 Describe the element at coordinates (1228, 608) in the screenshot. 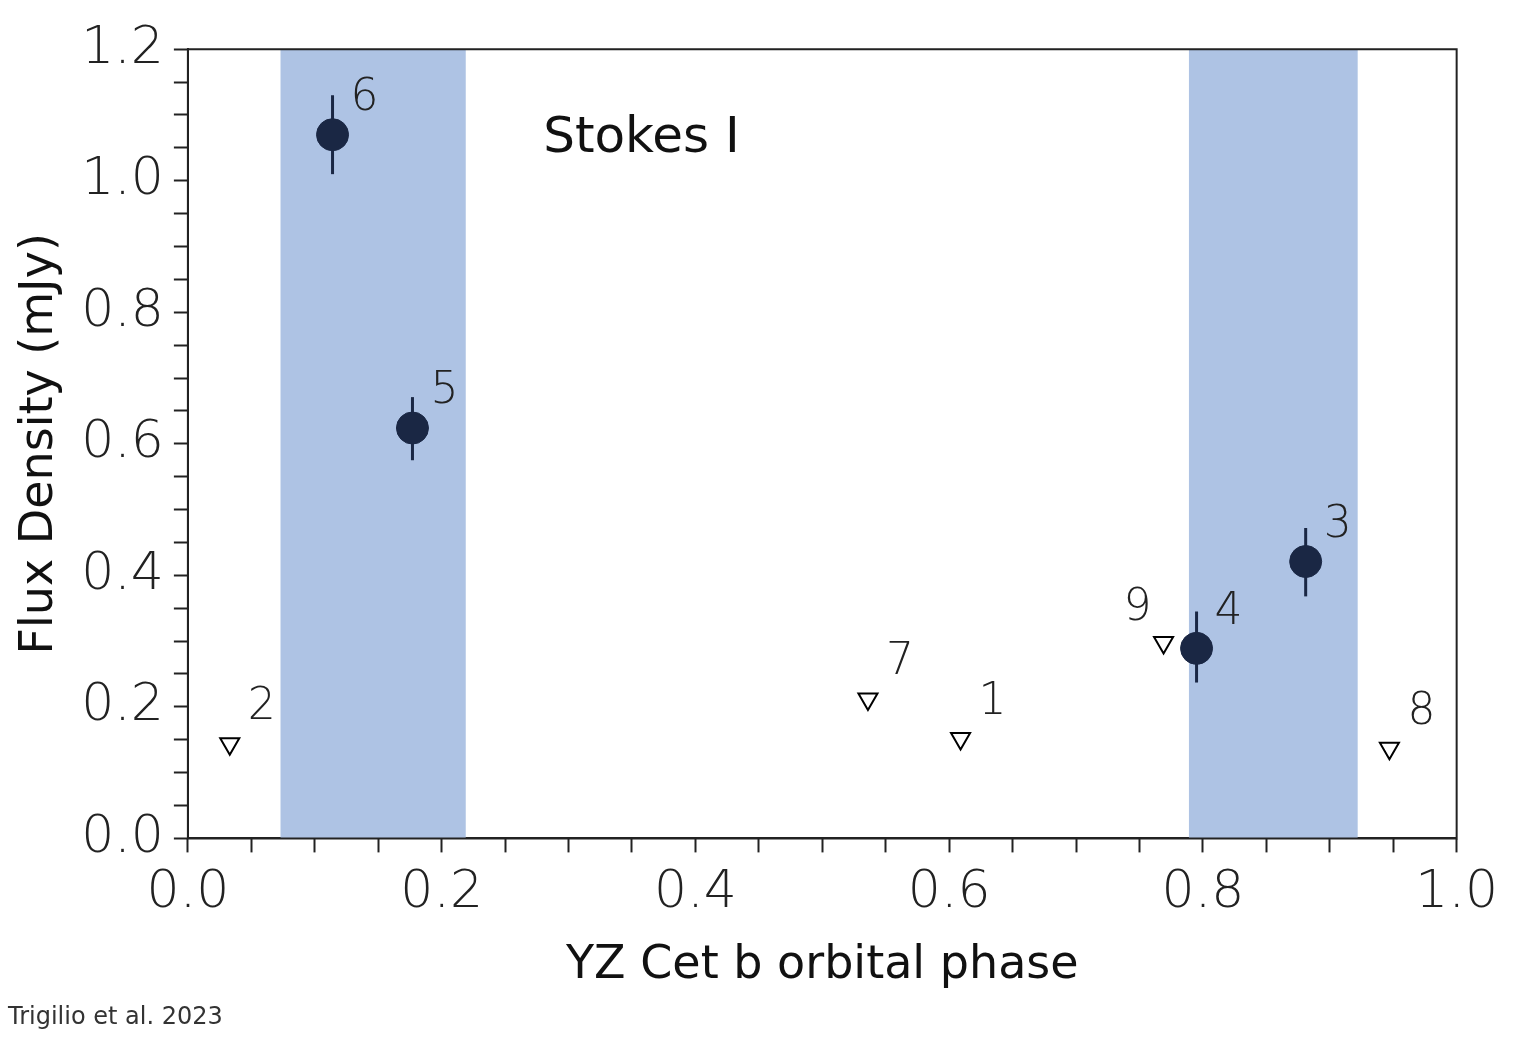

I see `annotation: 4` at that location.